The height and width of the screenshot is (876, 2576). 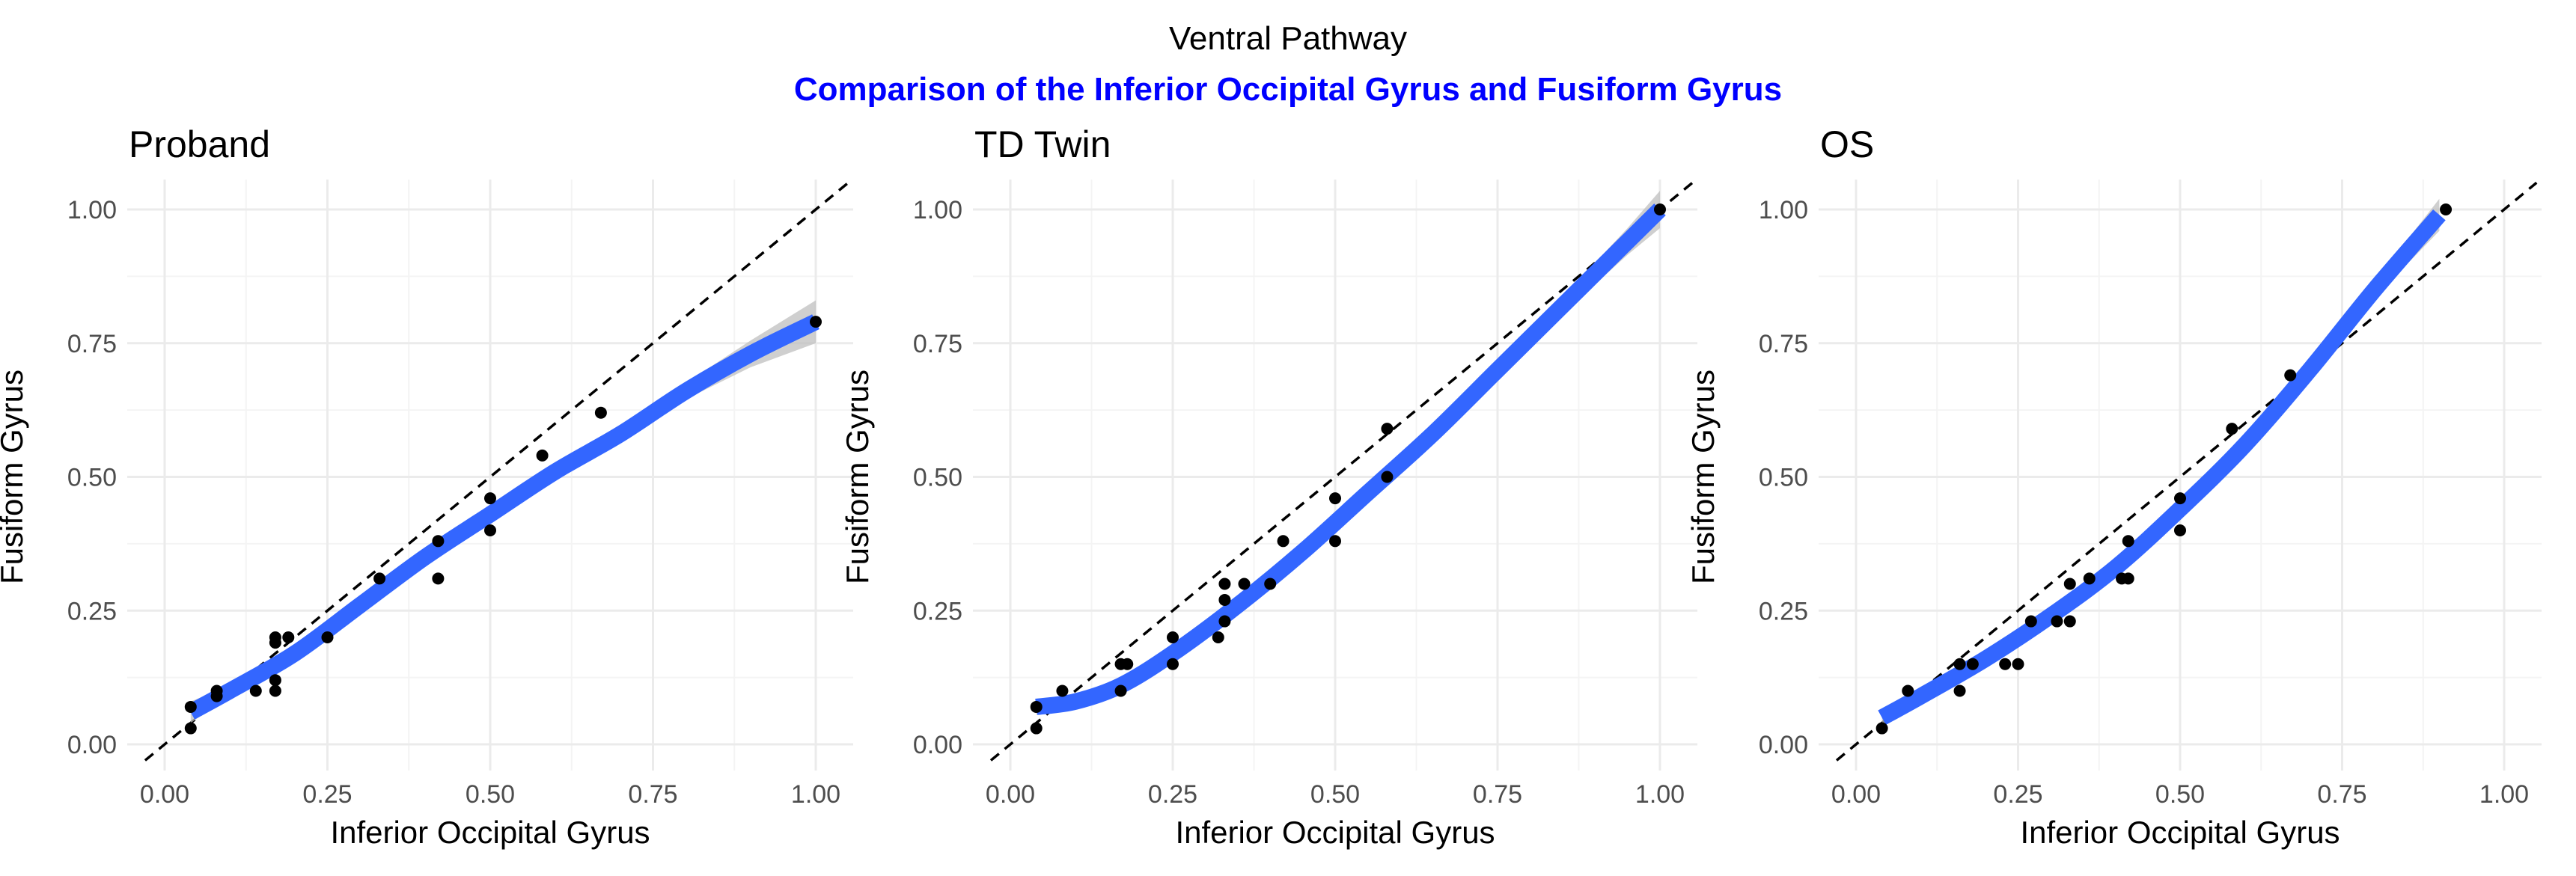 I want to click on panel-title: TD Twin, so click(x=1042, y=144).